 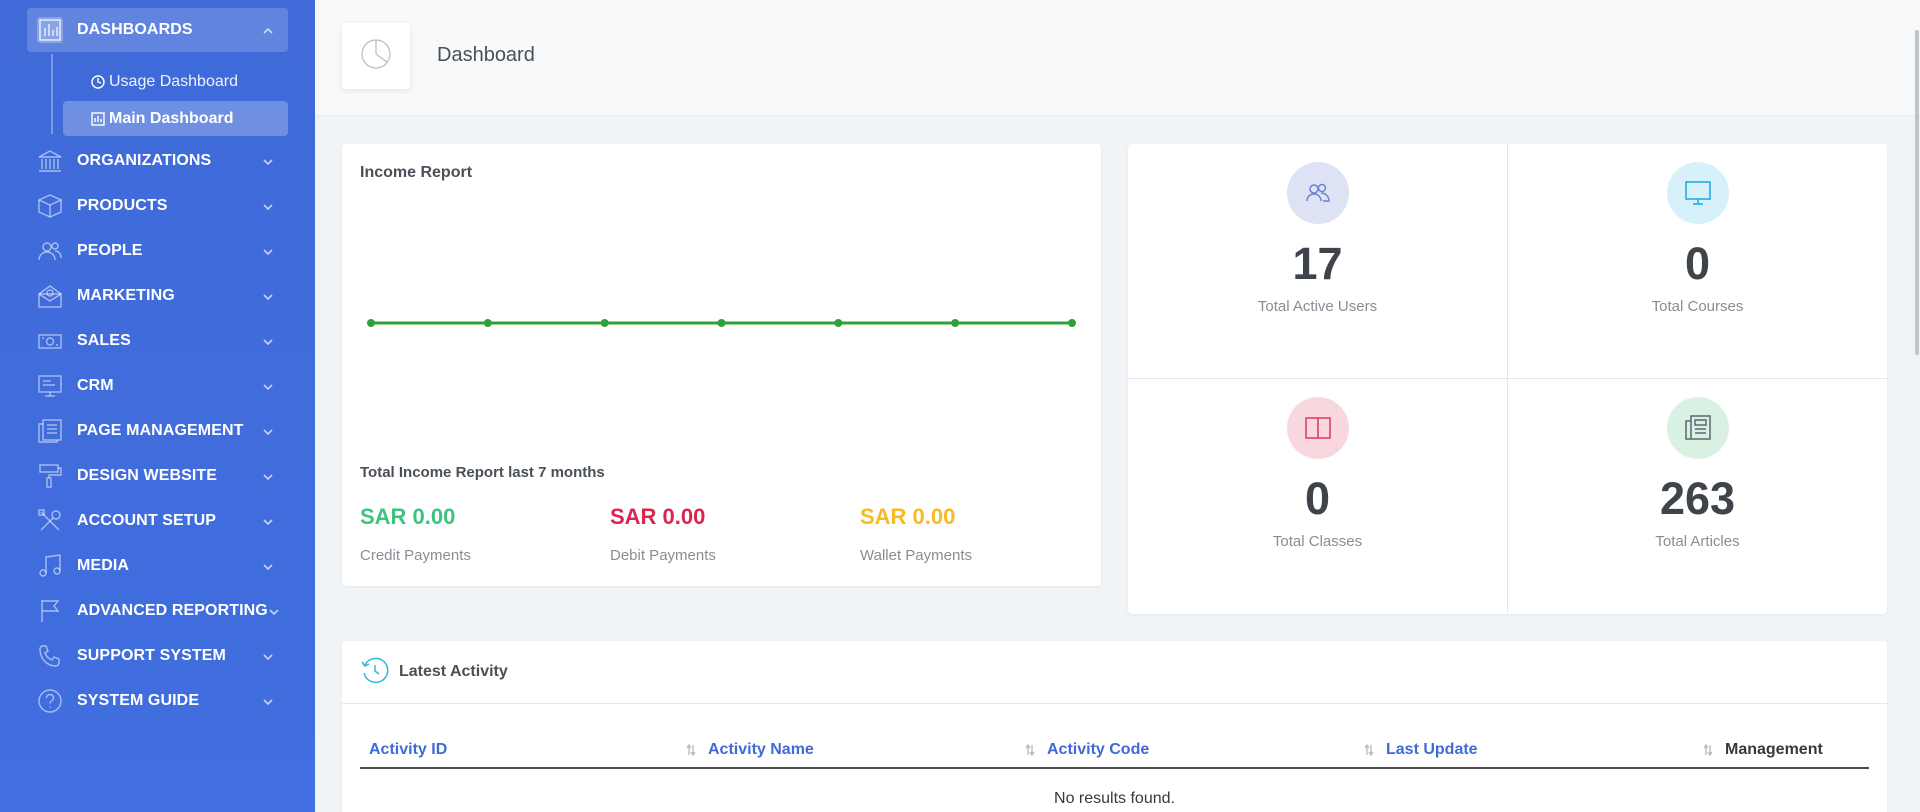 What do you see at coordinates (50, 206) in the screenshot?
I see `box-icon` at bounding box center [50, 206].